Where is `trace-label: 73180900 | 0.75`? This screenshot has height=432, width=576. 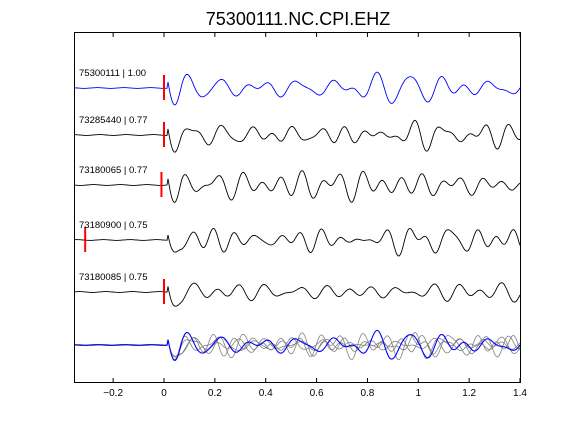
trace-label: 73180900 | 0.75 is located at coordinates (113, 225).